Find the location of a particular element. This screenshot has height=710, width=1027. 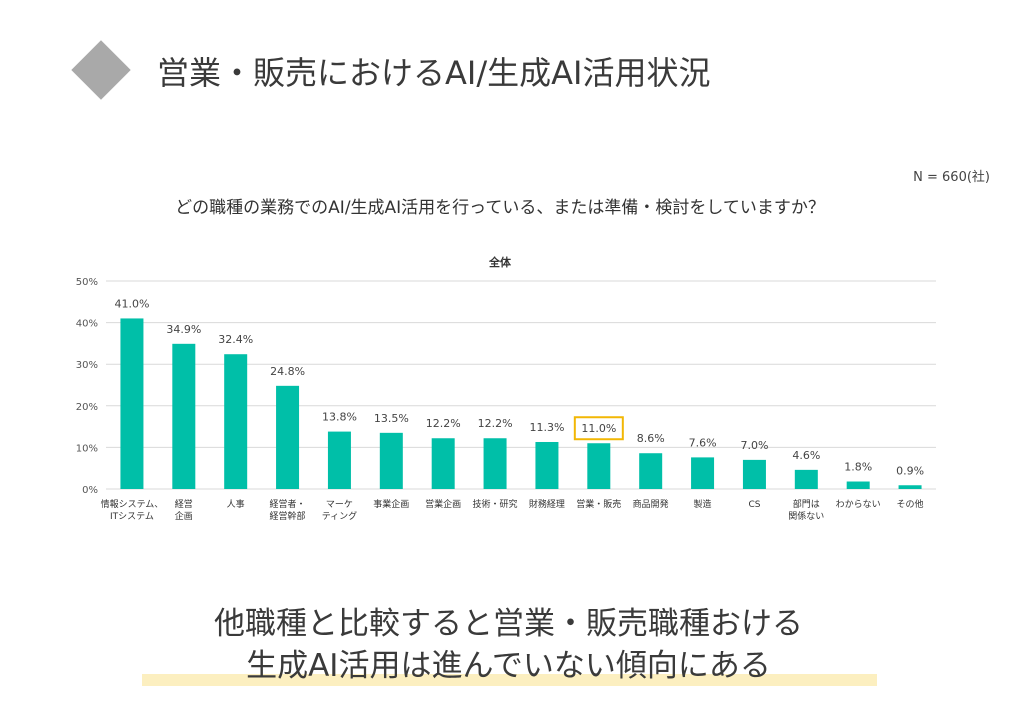

data-label: 13.8% is located at coordinates (339, 417).